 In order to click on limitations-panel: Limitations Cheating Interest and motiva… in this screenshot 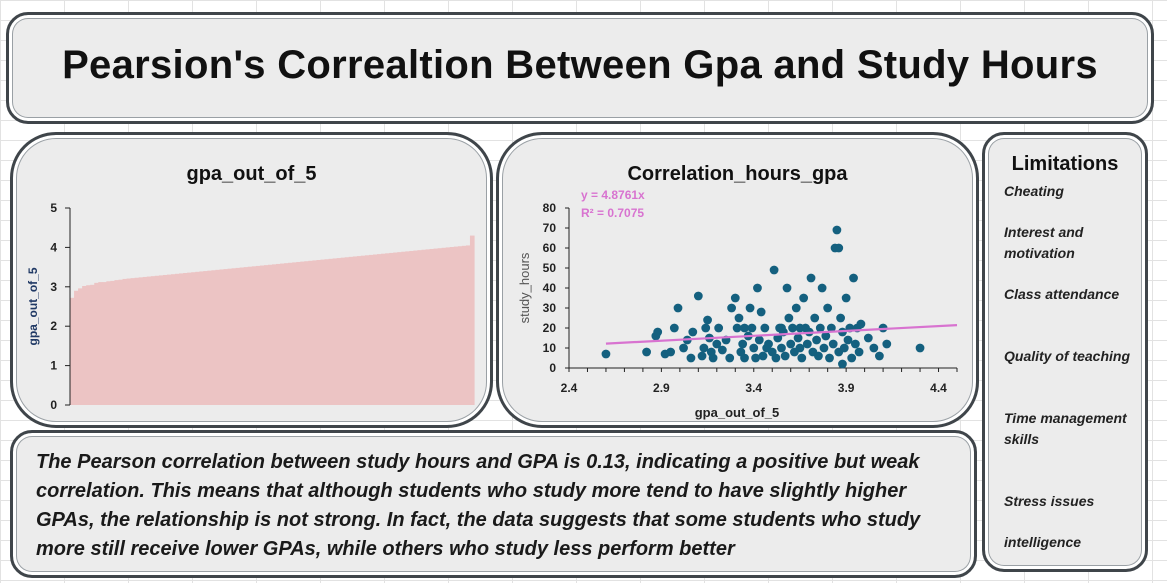, I will do `click(1065, 352)`.